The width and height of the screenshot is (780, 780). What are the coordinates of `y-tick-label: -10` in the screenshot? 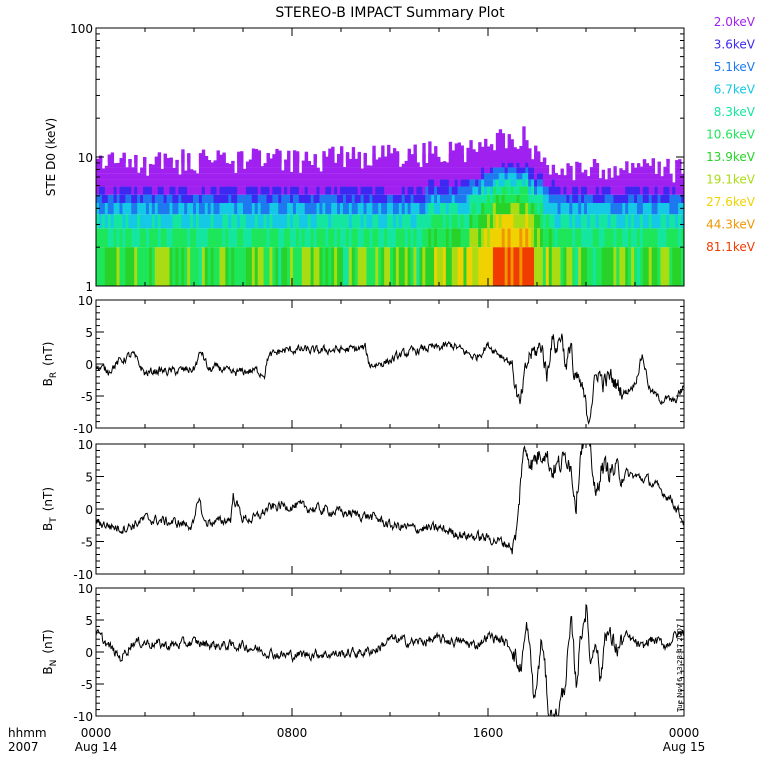 It's located at (83, 575).